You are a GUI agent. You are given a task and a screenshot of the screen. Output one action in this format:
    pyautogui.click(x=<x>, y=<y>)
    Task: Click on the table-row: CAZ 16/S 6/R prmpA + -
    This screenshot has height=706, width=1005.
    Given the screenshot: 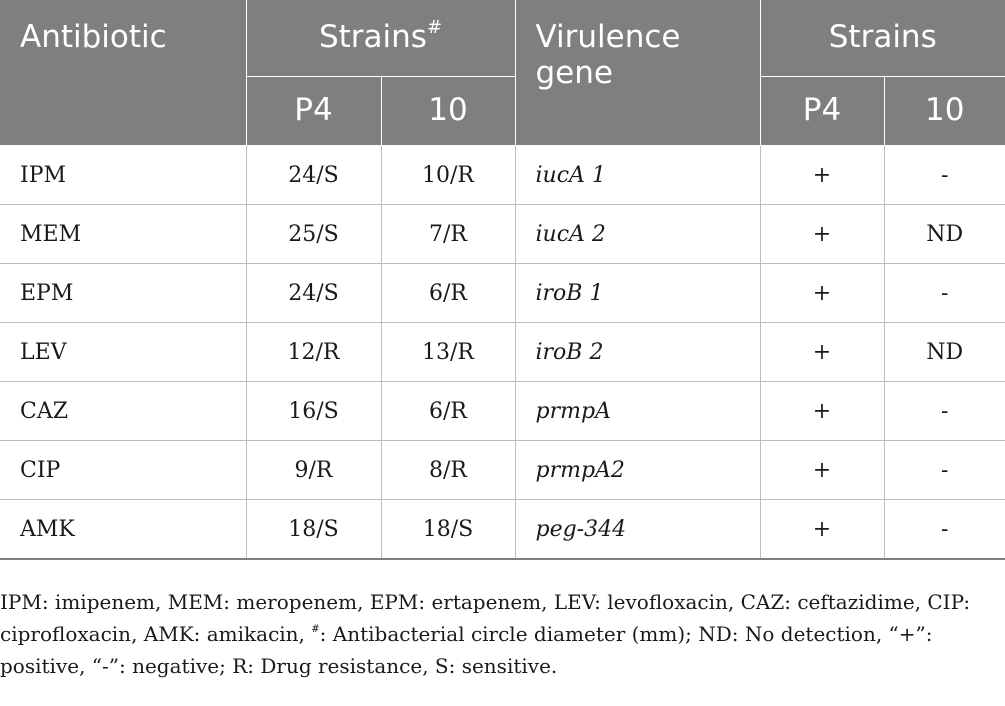 What is the action you would take?
    pyautogui.click(x=502, y=411)
    